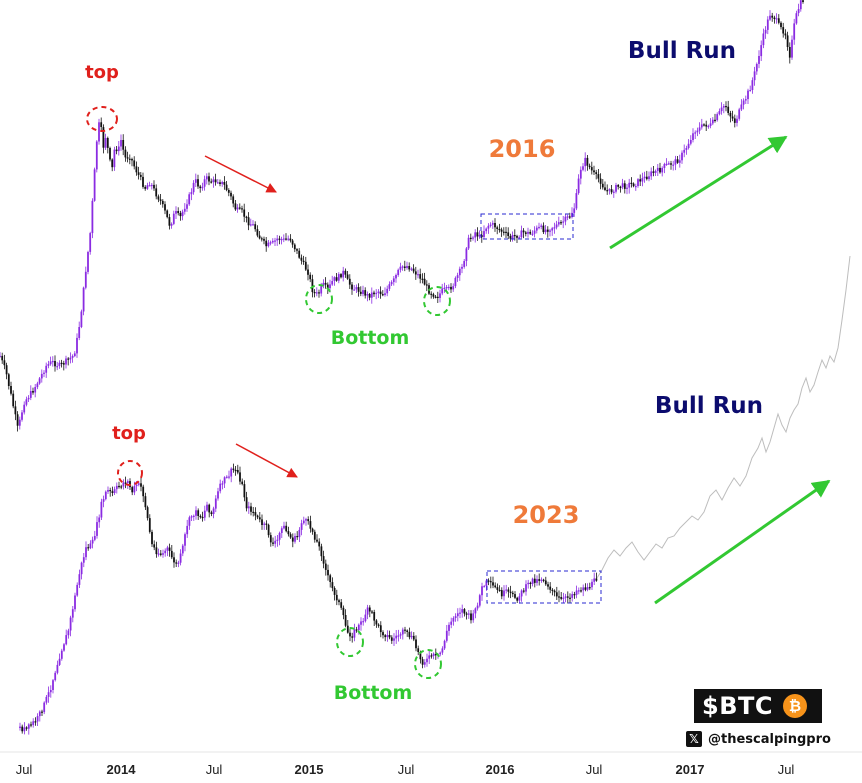  What do you see at coordinates (682, 51) in the screenshot?
I see `bull-run-label: Bull Run` at bounding box center [682, 51].